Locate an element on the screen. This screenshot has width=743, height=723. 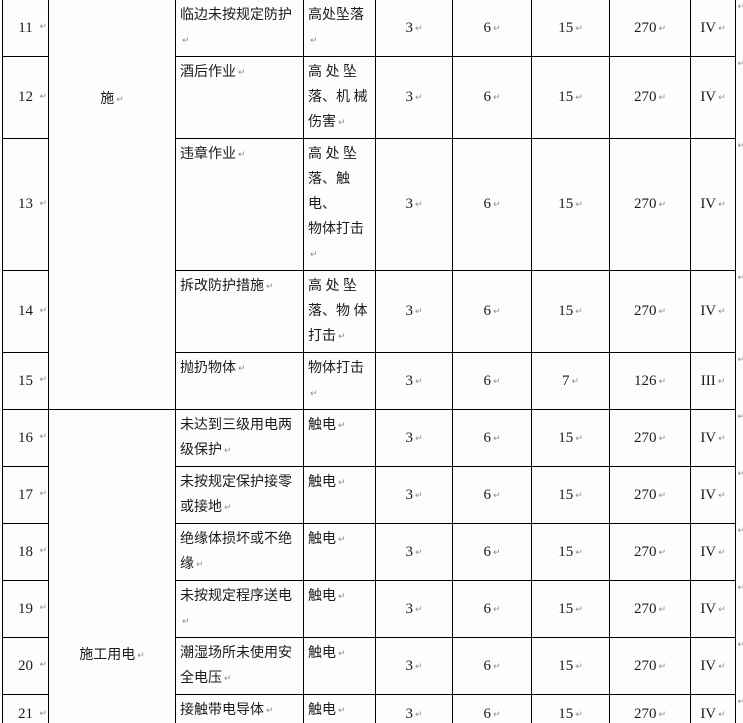
hazard-cell: 拆改防护措施 ↵ is located at coordinates (239, 311).